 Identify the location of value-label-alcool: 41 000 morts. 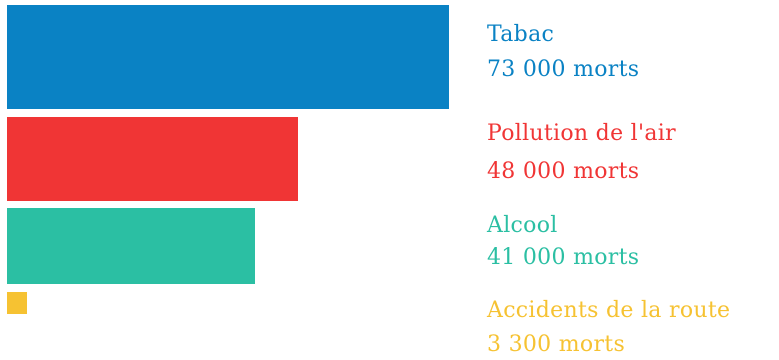
(563, 257).